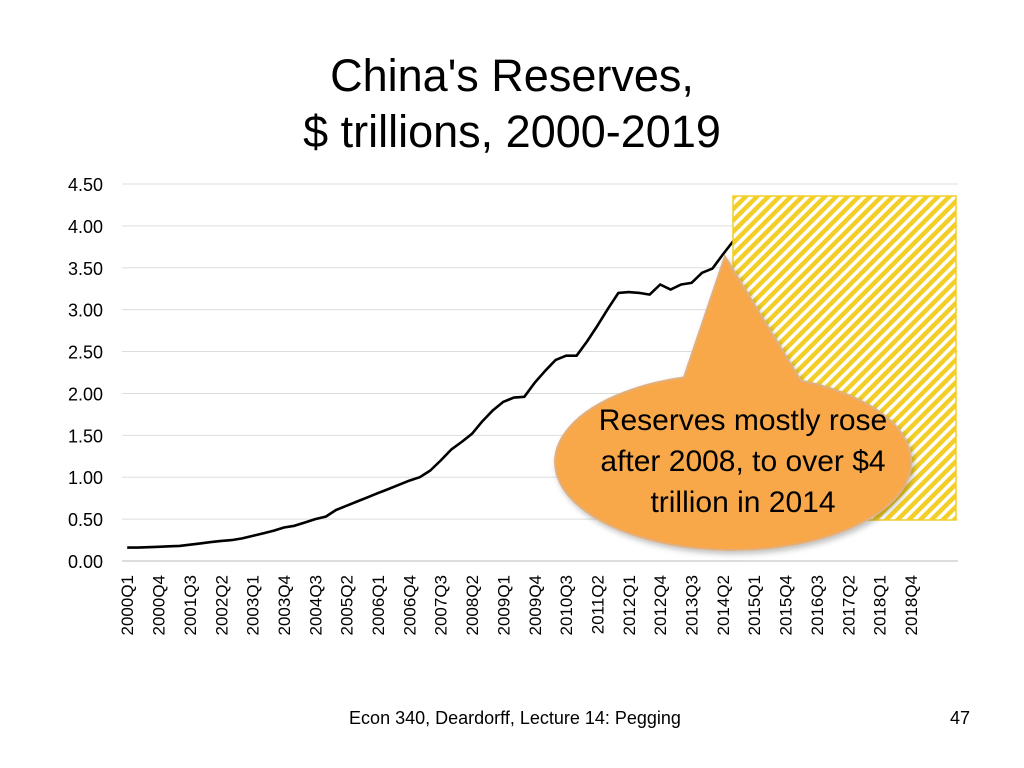 The height and width of the screenshot is (768, 1024). Describe the element at coordinates (515, 718) in the screenshot. I see `footer-text: Econ 340, Deardorff, Lecture 14: Pegging` at that location.